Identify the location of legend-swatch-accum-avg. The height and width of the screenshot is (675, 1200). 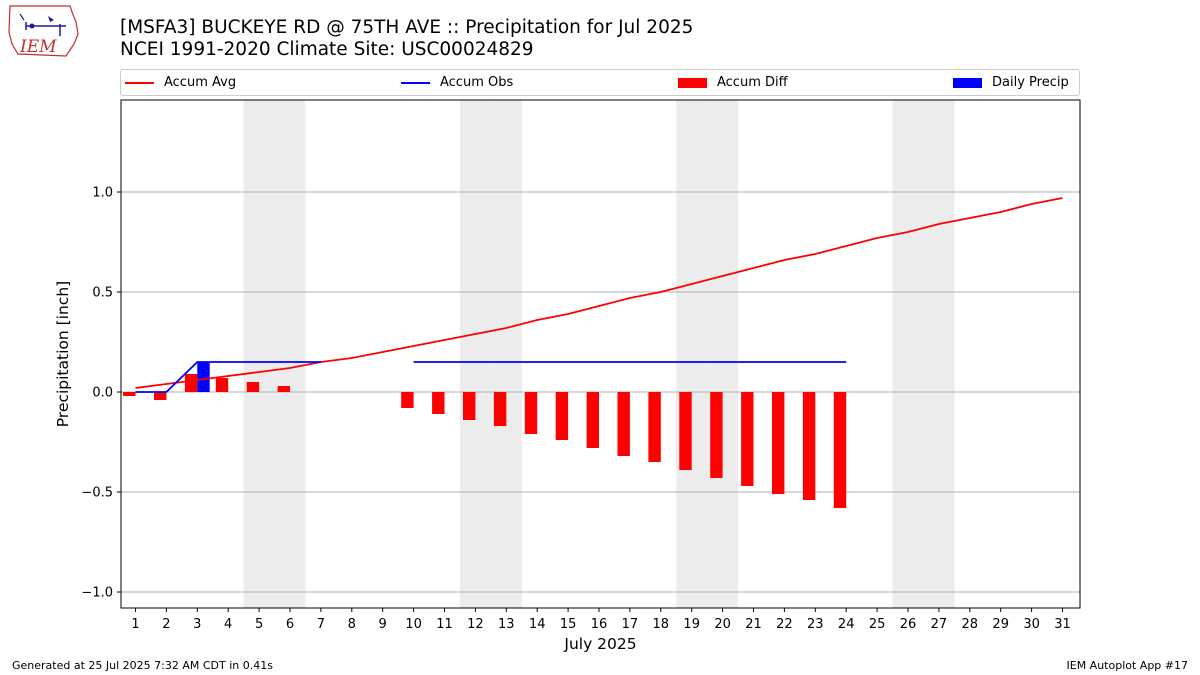
(139, 82).